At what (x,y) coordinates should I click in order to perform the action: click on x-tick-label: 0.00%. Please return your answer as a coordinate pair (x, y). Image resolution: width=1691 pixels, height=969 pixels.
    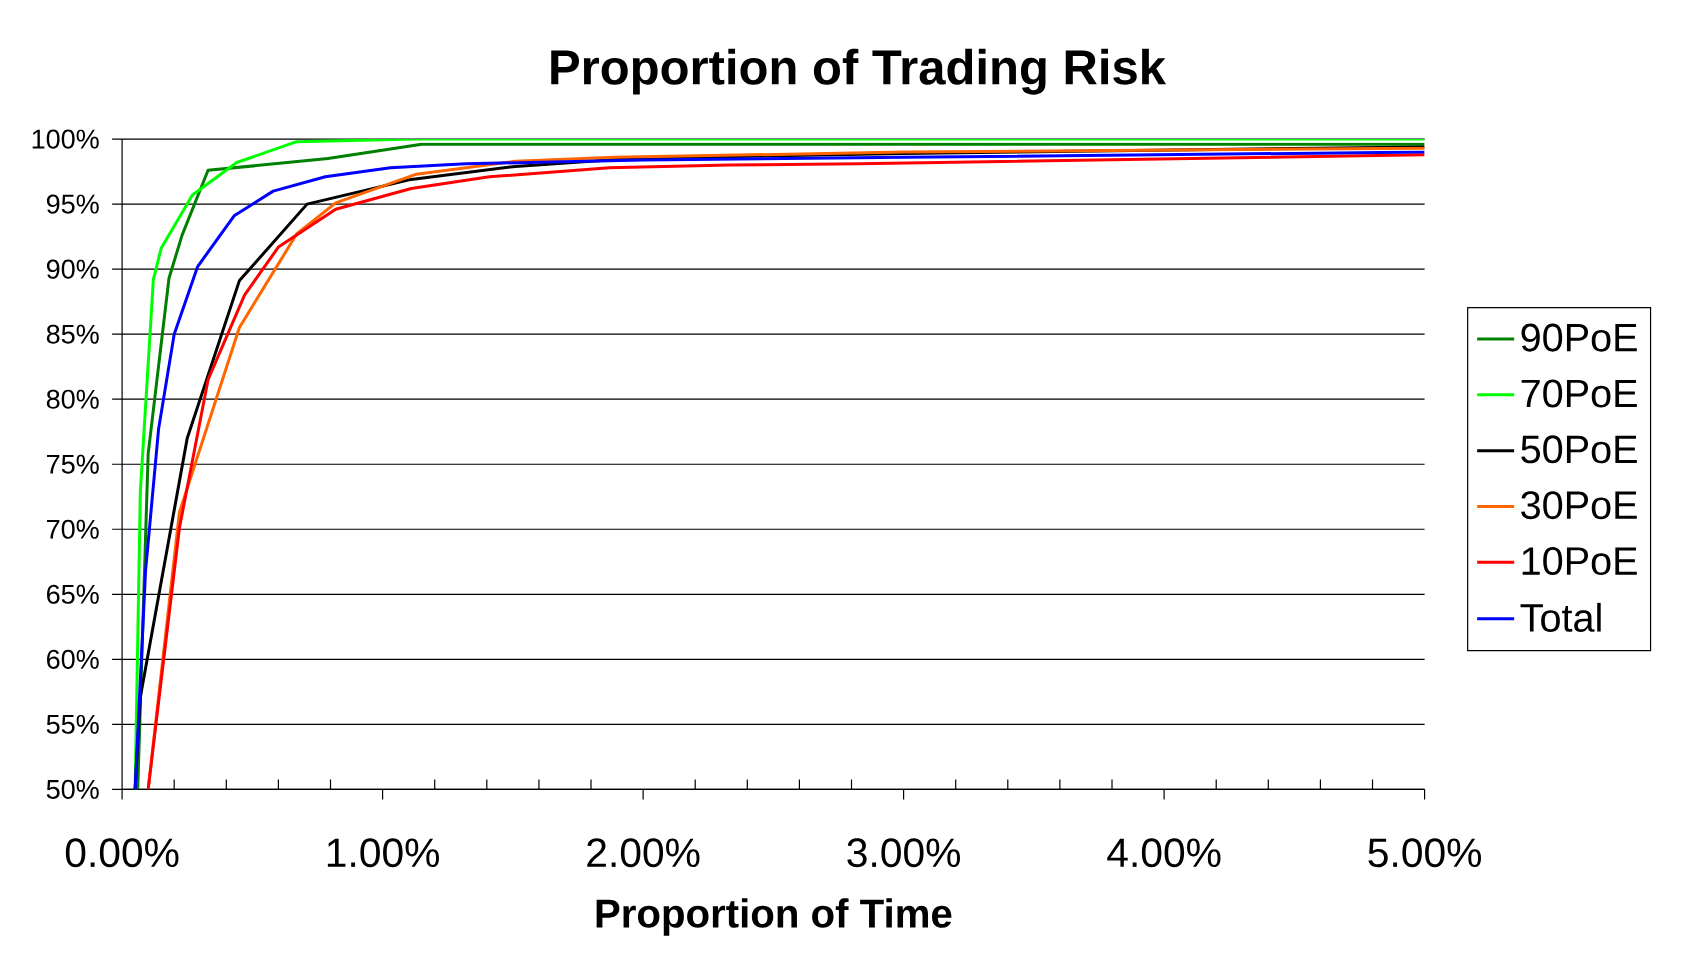
    Looking at the image, I should click on (122, 853).